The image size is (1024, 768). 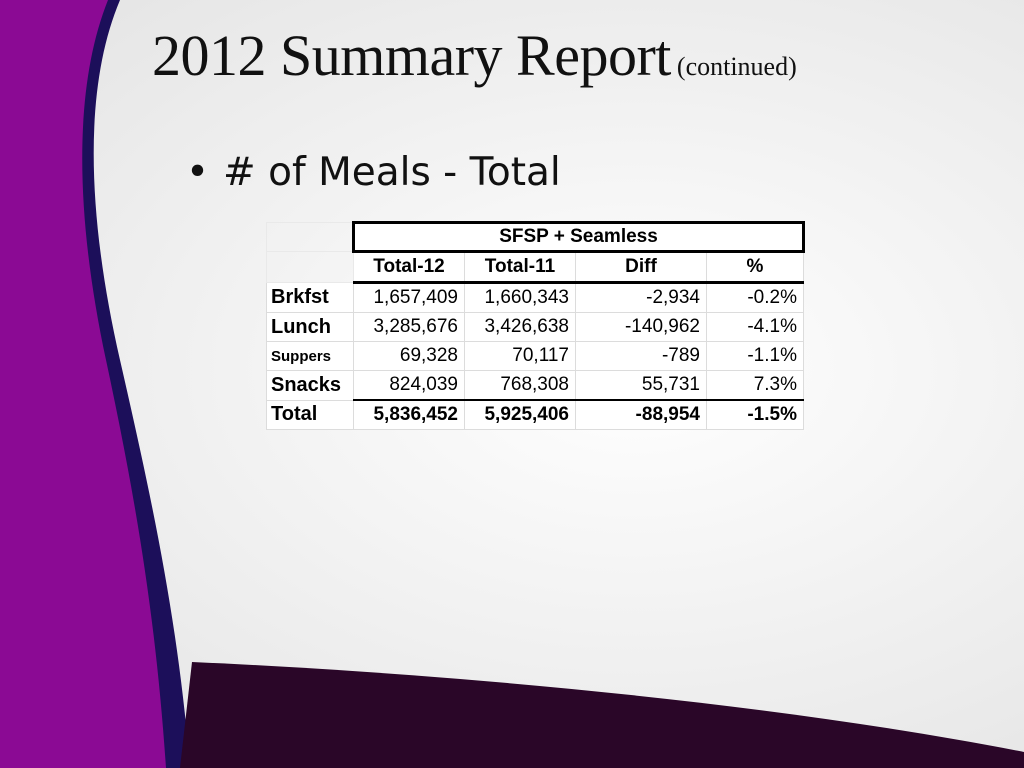 What do you see at coordinates (755, 414) in the screenshot?
I see `cell-percent: -1.5%` at bounding box center [755, 414].